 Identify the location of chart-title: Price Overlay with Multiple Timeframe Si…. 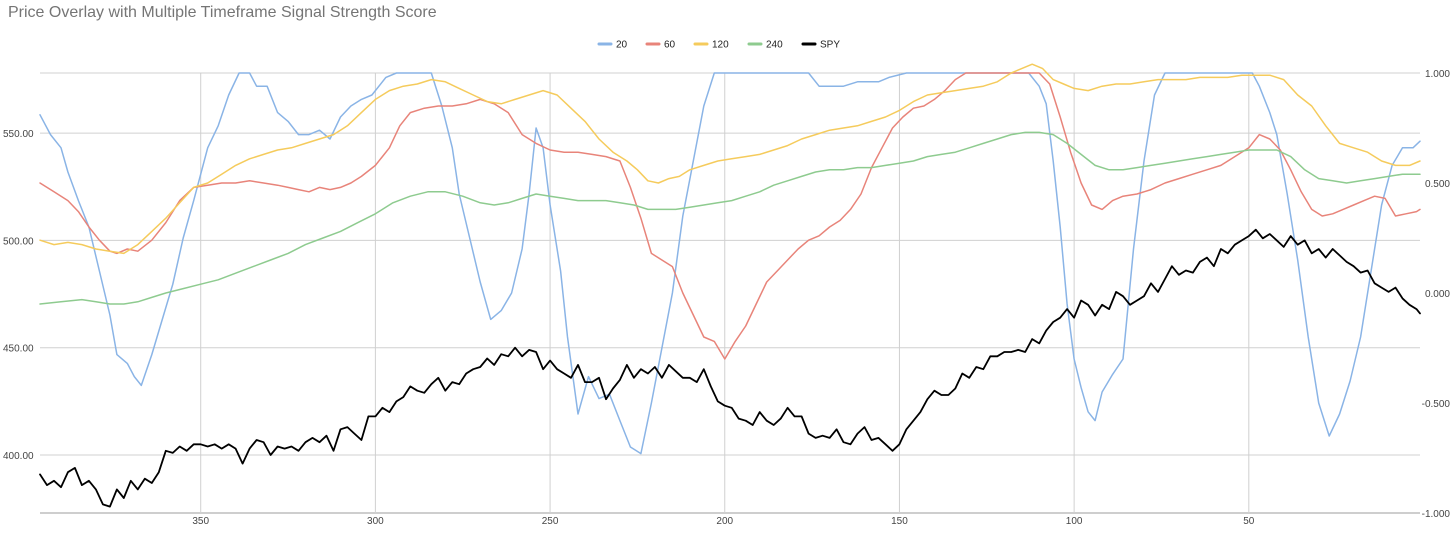
(222, 12).